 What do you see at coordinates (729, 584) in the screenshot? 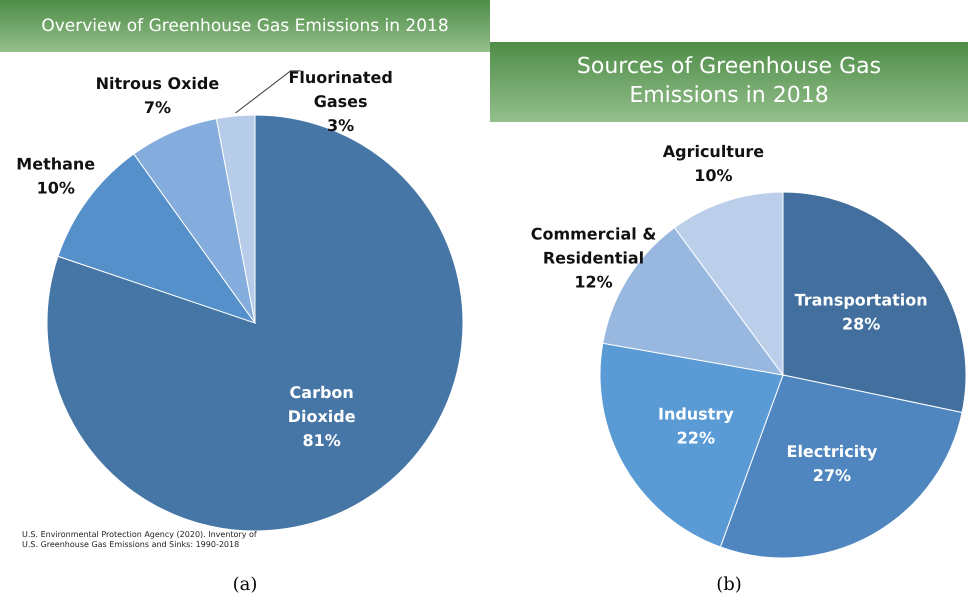
I see `text: (b)` at bounding box center [729, 584].